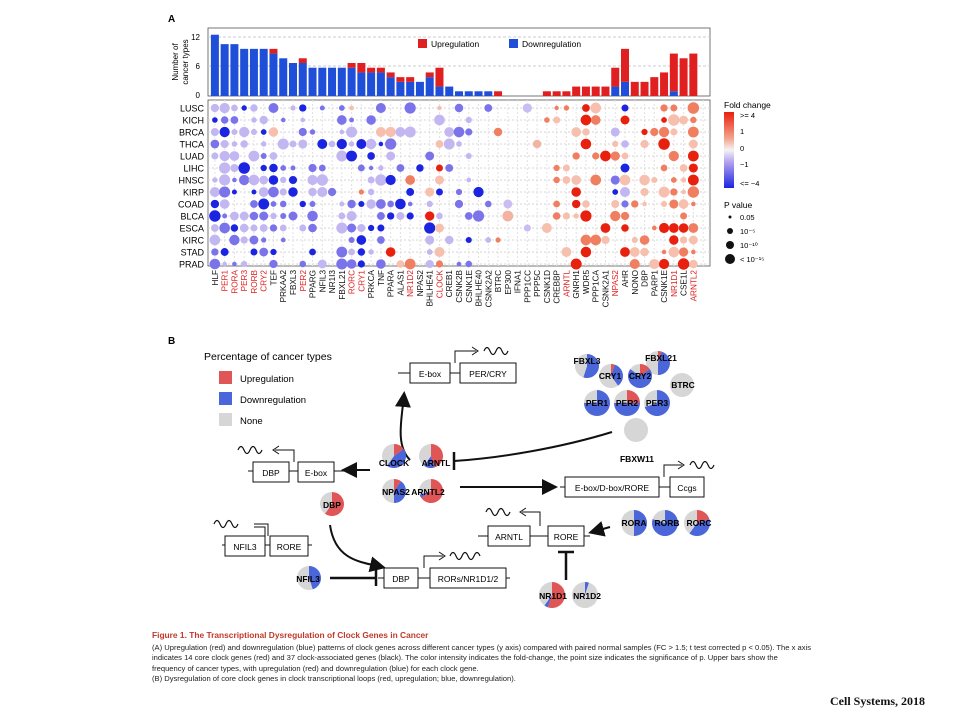 The image size is (960, 725). Describe the element at coordinates (596, 285) in the screenshot. I see `col-label-ppp1ca: PPP1CA` at that location.